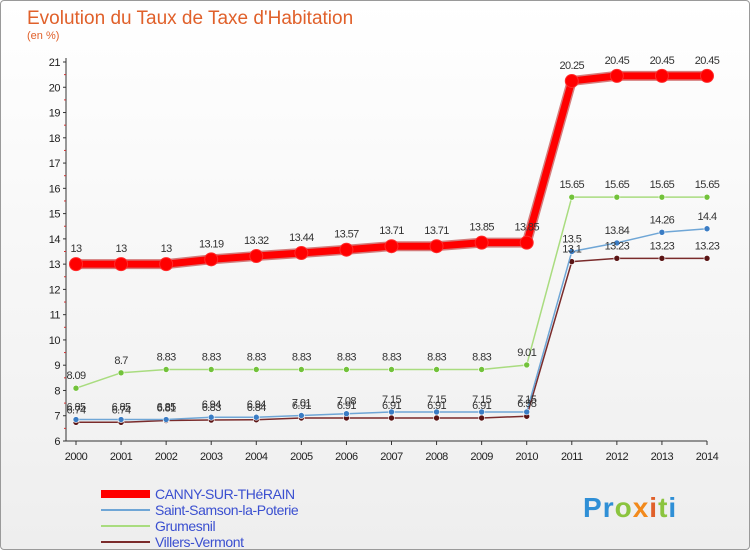  Describe the element at coordinates (346, 457) in the screenshot. I see `x-tick-label: 2006` at that location.